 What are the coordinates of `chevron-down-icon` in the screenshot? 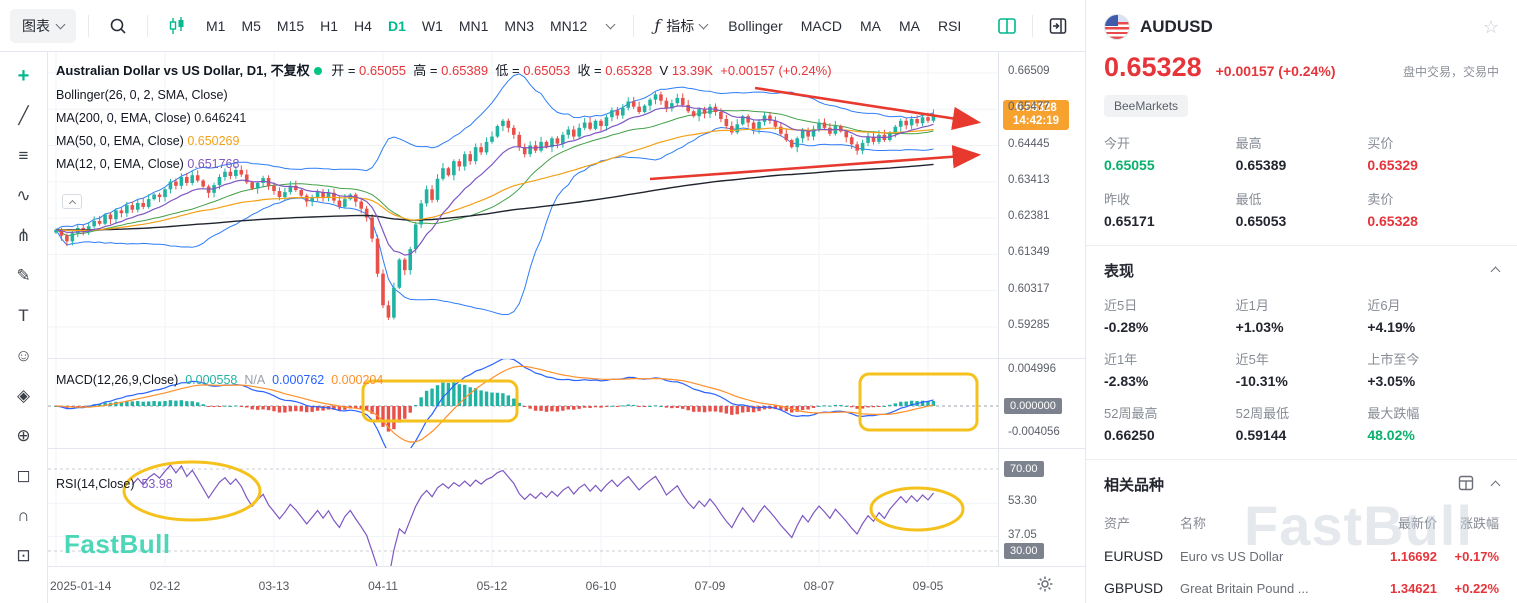 It's located at (703, 24).